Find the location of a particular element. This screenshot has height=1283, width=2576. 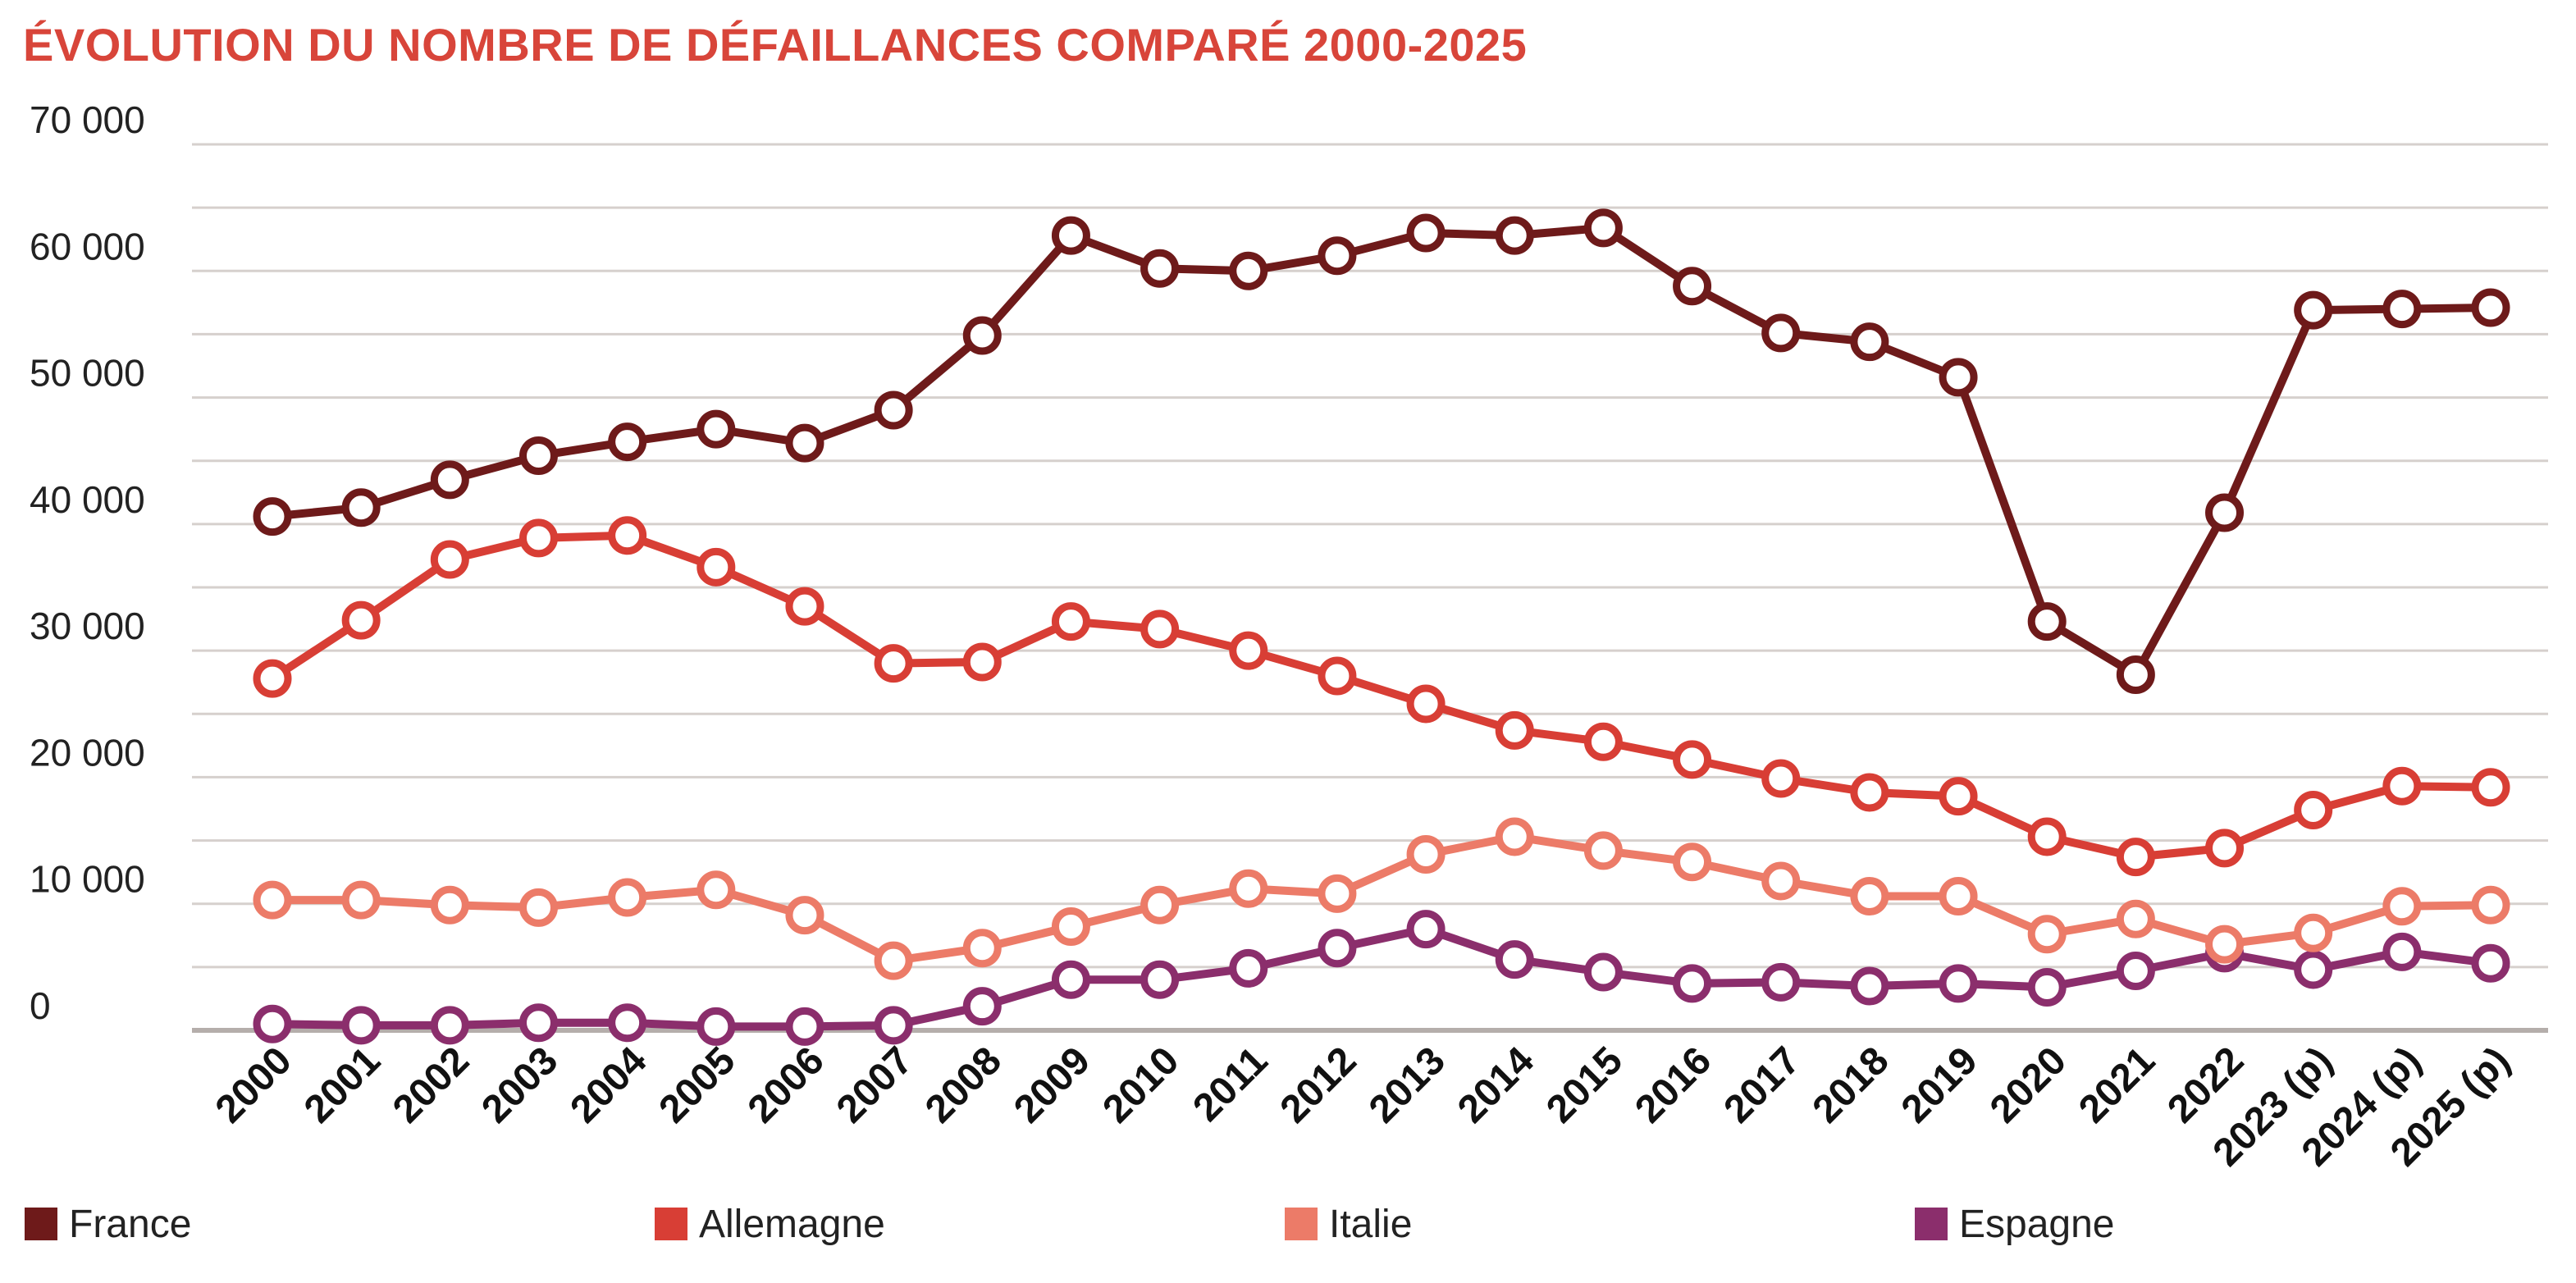

x-tick-label: 2010 is located at coordinates (1141, 1085).